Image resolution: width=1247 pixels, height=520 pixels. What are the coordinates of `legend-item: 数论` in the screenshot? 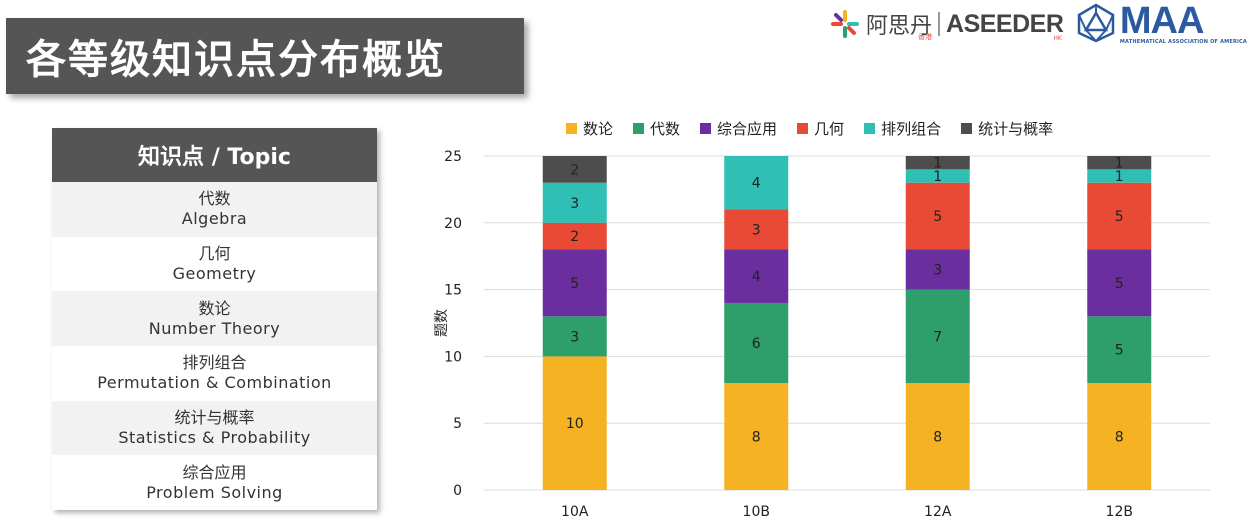 It's located at (589, 128).